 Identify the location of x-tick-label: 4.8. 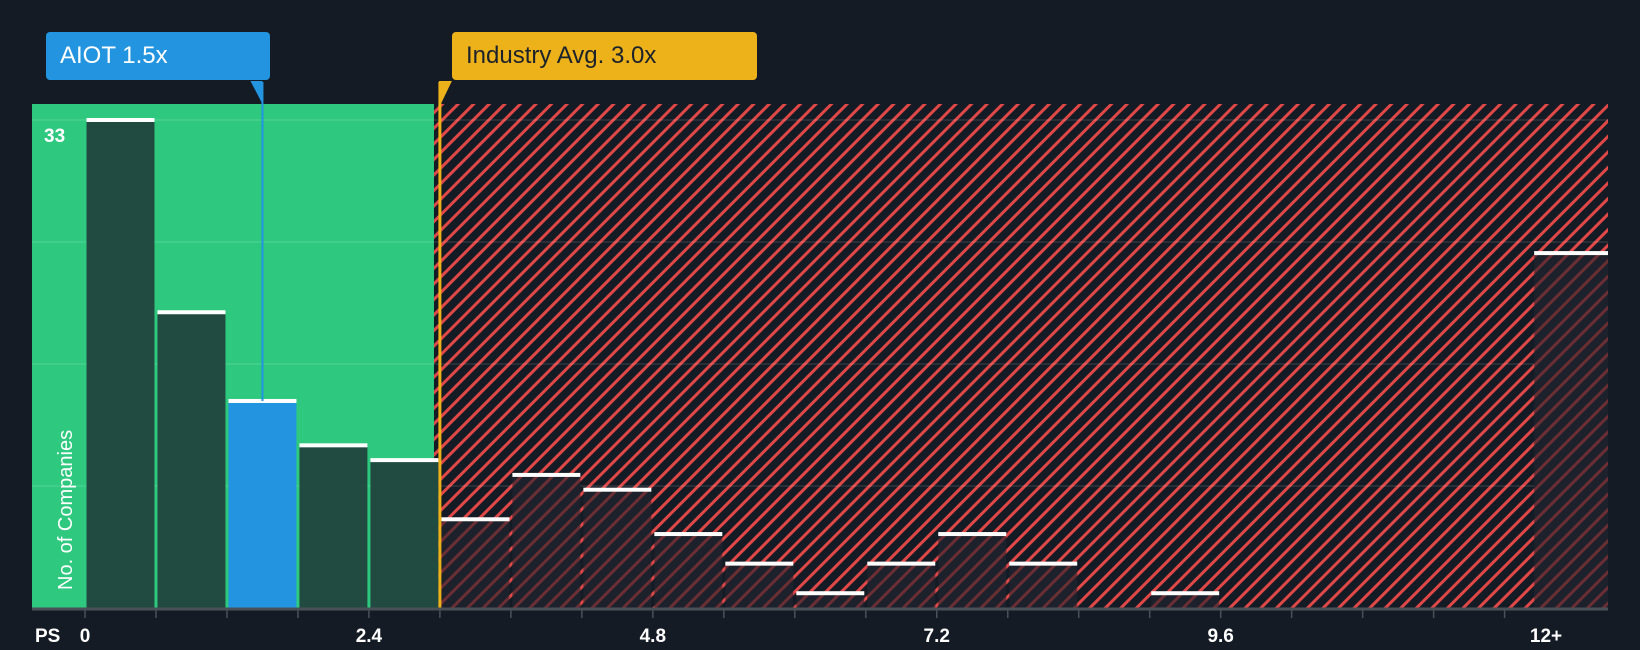
(653, 636).